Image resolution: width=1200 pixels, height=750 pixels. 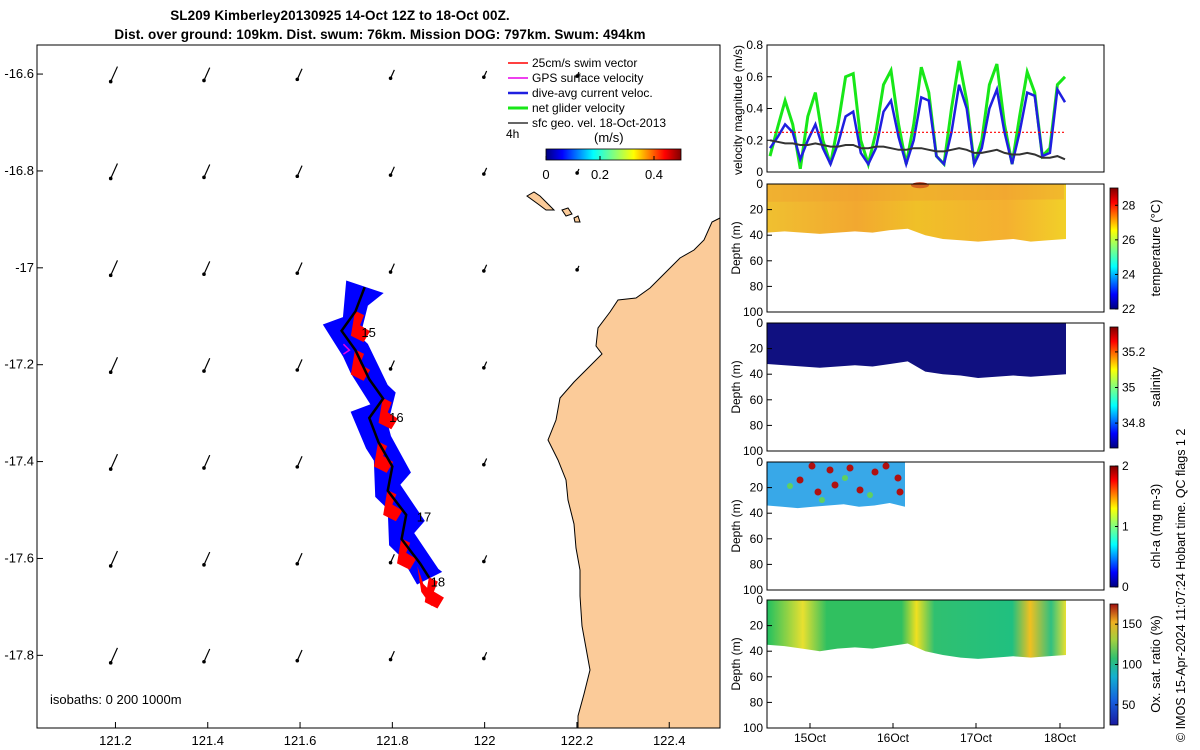 What do you see at coordinates (385, 432) in the screenshot?
I see `glider-track-line` at bounding box center [385, 432].